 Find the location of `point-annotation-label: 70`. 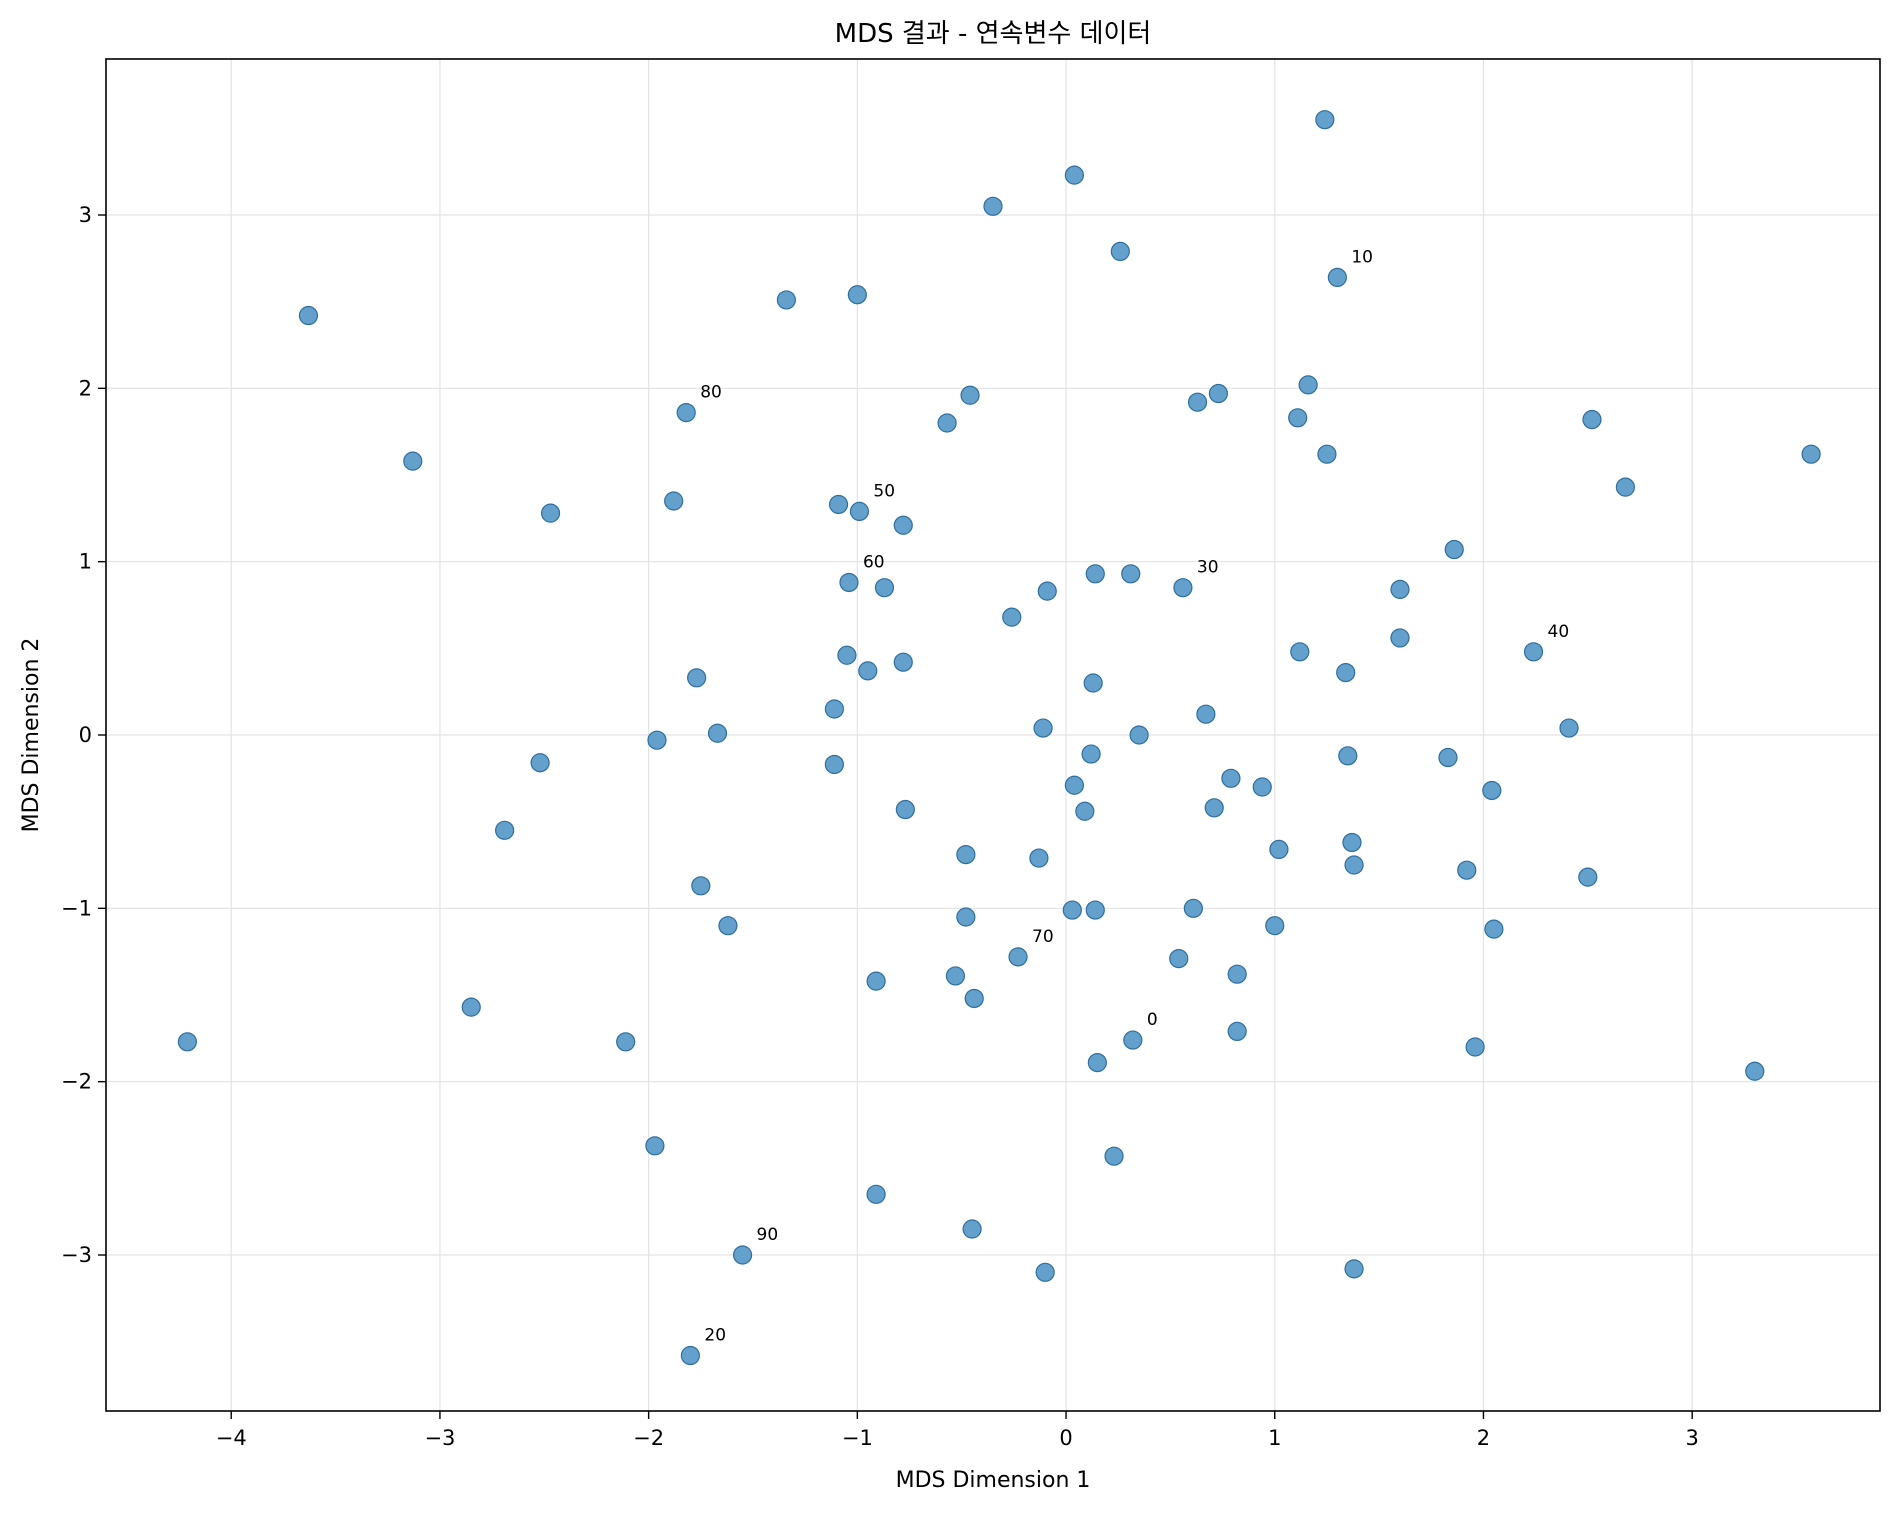

point-annotation-label: 70 is located at coordinates (1043, 937).